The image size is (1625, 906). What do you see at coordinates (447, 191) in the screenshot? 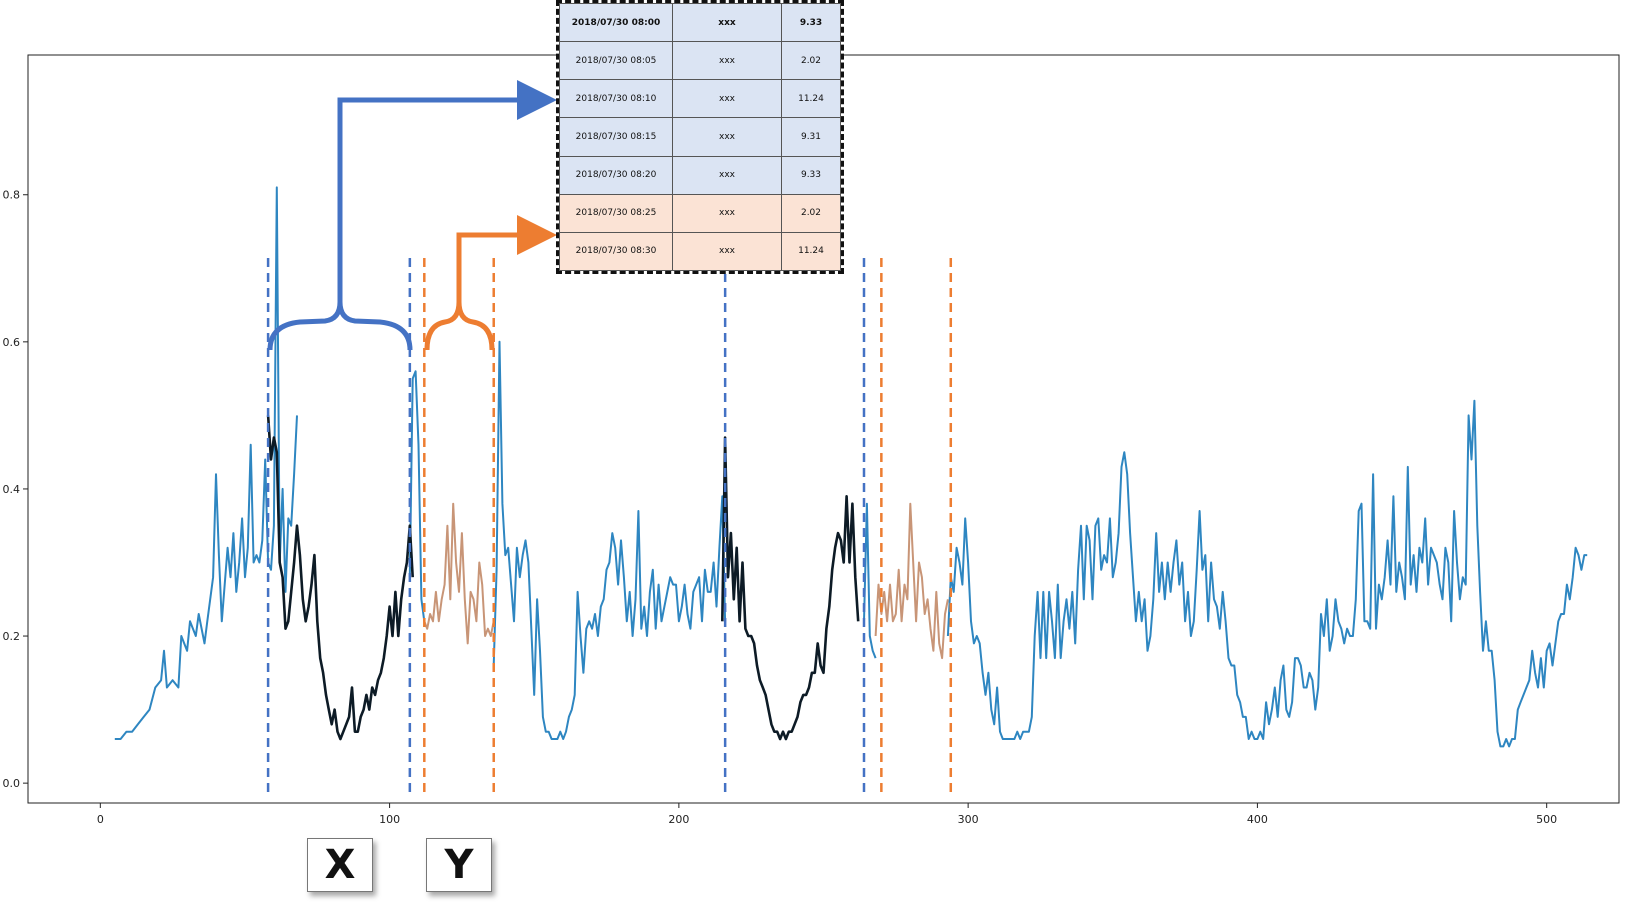
I see `x-window-arrow` at bounding box center [447, 191].